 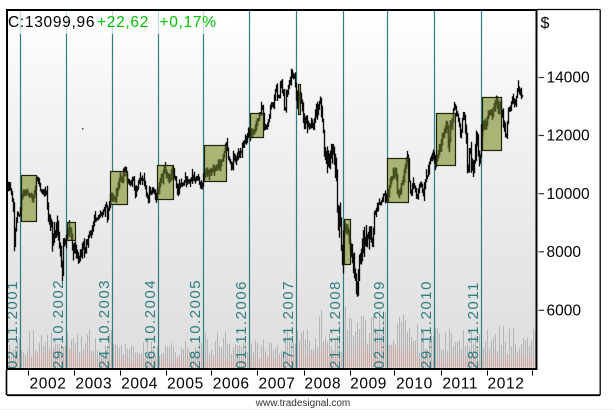 What do you see at coordinates (51, 22) in the screenshot?
I see `svg-text: C:13099,96` at bounding box center [51, 22].